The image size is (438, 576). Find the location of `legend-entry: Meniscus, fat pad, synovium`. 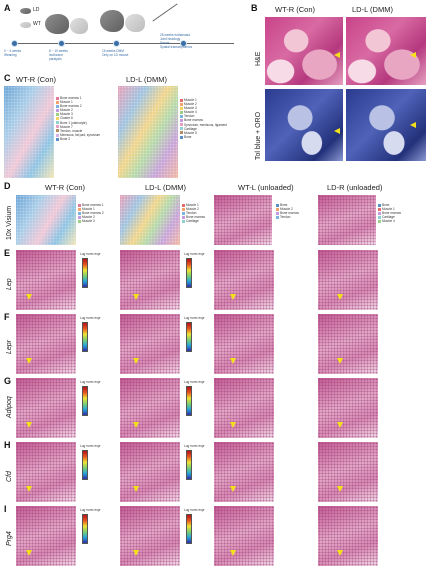

legend-entry: Meniscus, fat pad, synovium is located at coordinates (78, 135).